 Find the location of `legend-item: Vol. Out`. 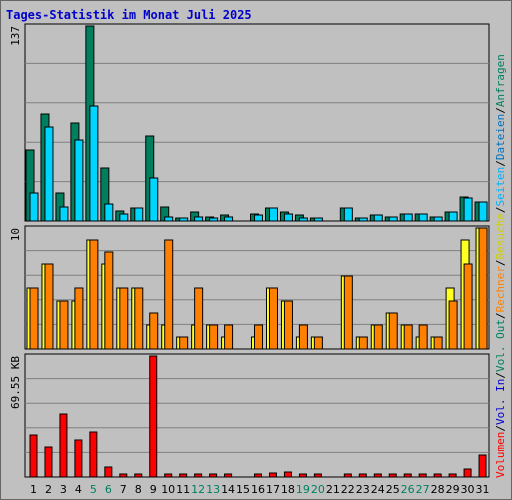

legend-item: Vol. Out is located at coordinates (500, 345).